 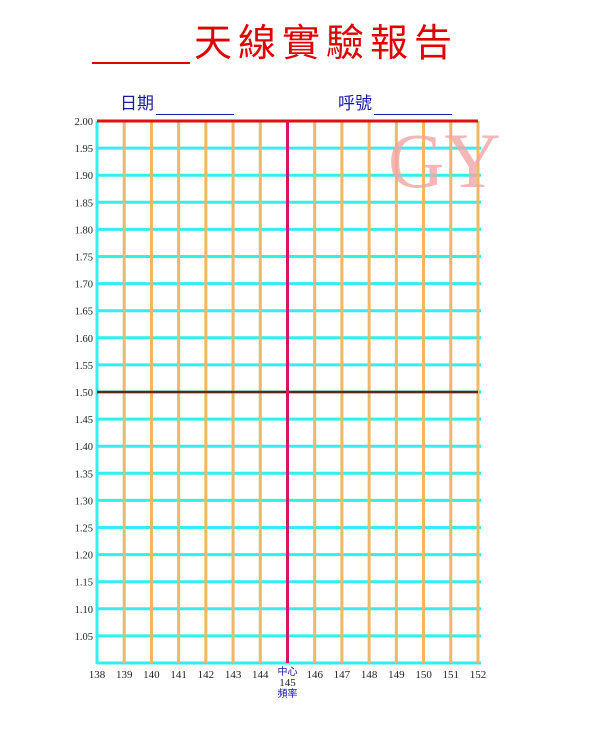 I want to click on y-tick-label: 1.15, so click(x=84, y=583).